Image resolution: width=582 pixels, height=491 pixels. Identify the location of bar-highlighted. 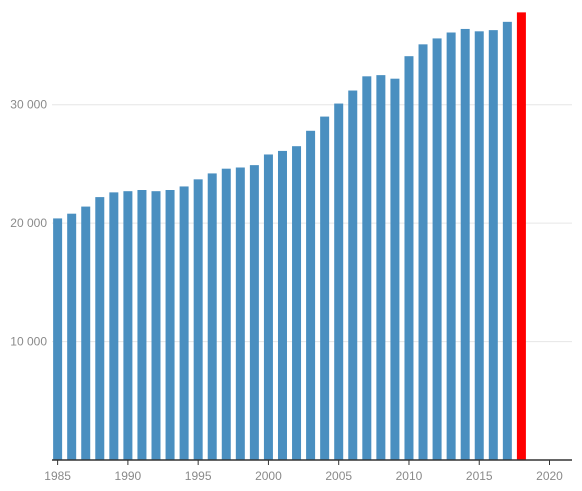
(521, 236).